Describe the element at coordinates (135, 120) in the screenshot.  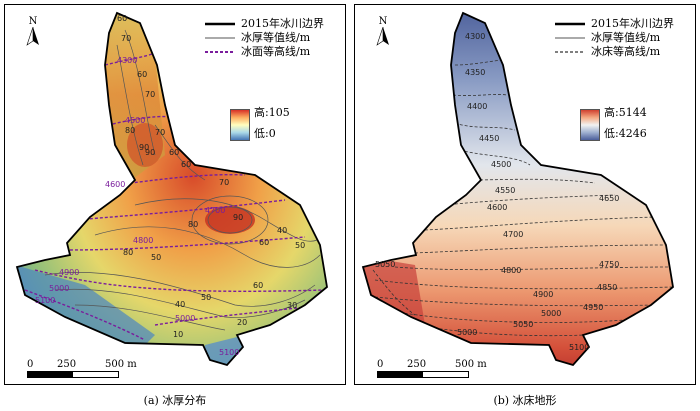
I see `surface-contour-label: 4500` at that location.